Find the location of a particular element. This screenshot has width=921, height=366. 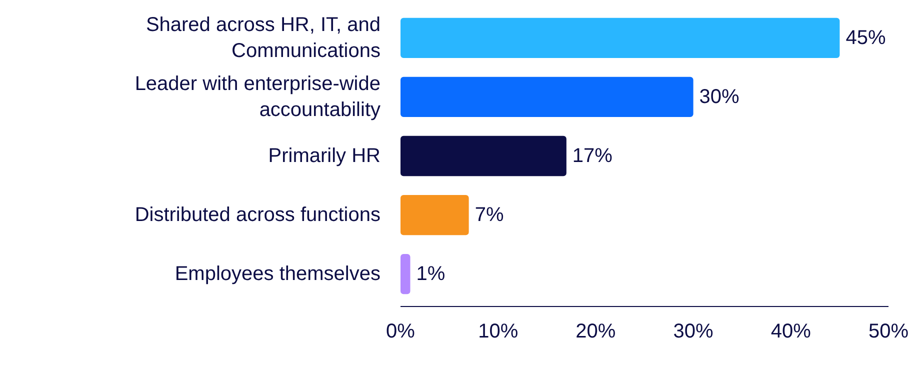

data-label: 17% is located at coordinates (592, 156).